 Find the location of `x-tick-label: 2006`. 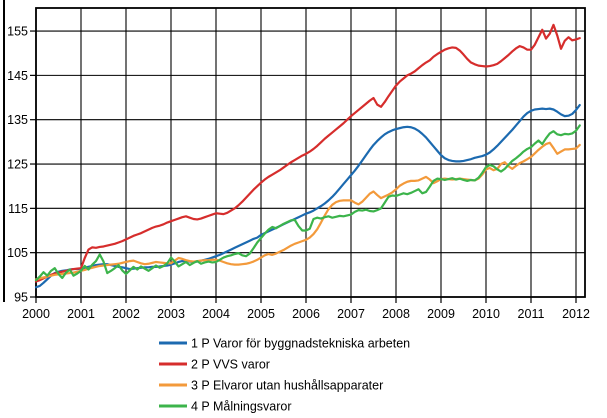

x-tick-label: 2006 is located at coordinates (306, 314).